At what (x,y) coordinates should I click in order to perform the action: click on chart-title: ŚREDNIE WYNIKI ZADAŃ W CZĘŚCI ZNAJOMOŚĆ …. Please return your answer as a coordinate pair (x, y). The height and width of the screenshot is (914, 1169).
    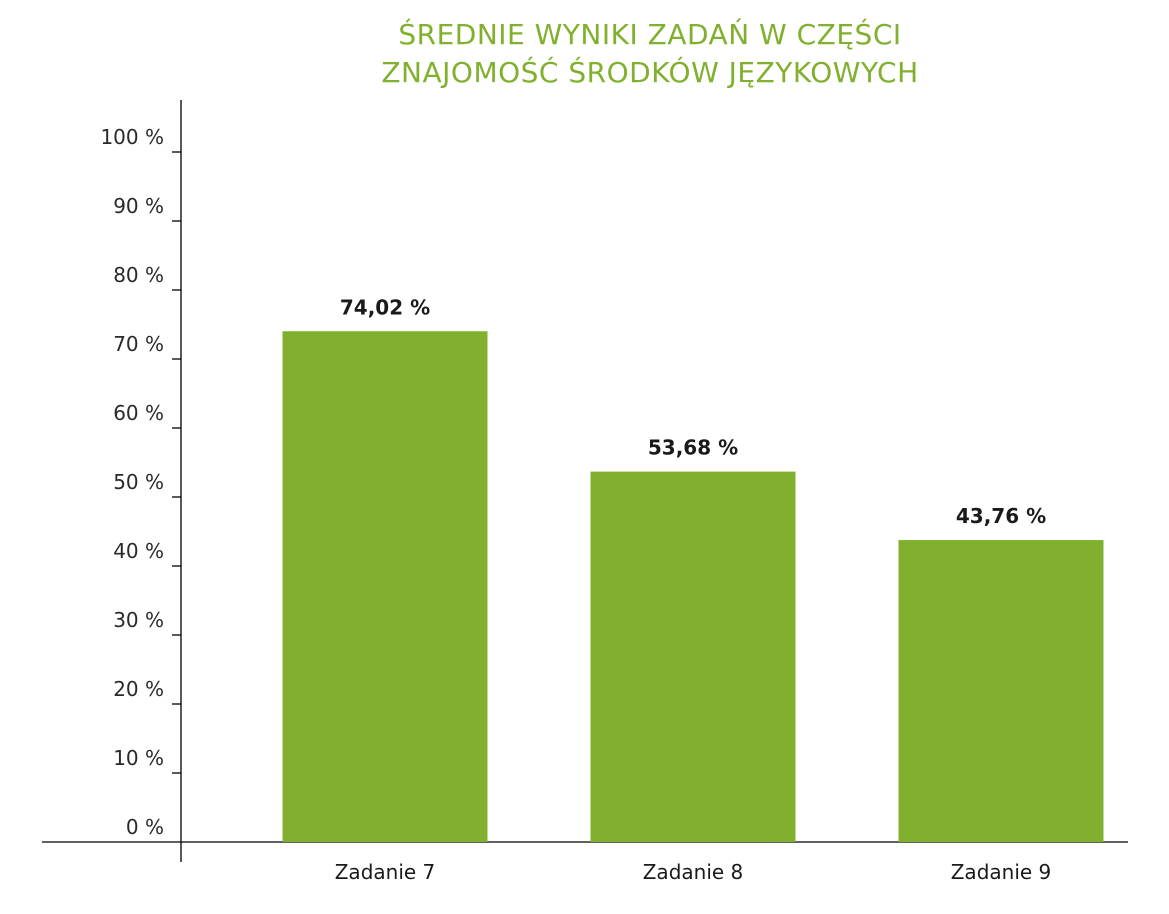
    Looking at the image, I should click on (650, 54).